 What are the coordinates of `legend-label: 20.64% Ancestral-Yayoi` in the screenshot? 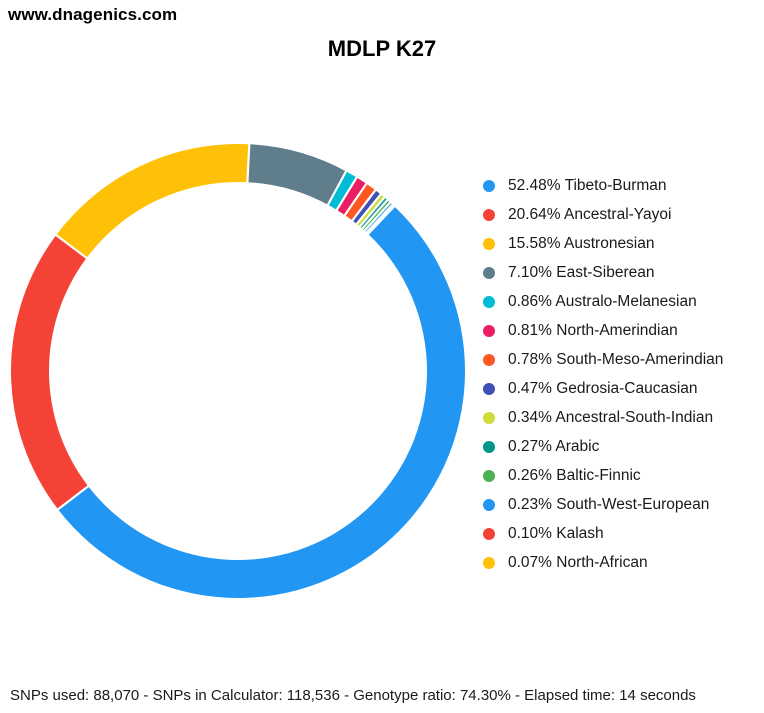 It's located at (590, 214).